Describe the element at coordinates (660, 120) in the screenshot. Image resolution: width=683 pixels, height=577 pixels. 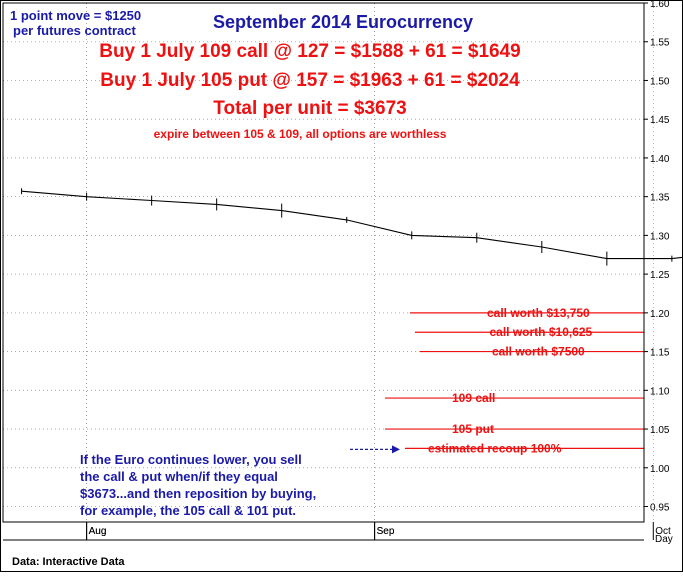
I see `y-tick-label: 1.45` at that location.